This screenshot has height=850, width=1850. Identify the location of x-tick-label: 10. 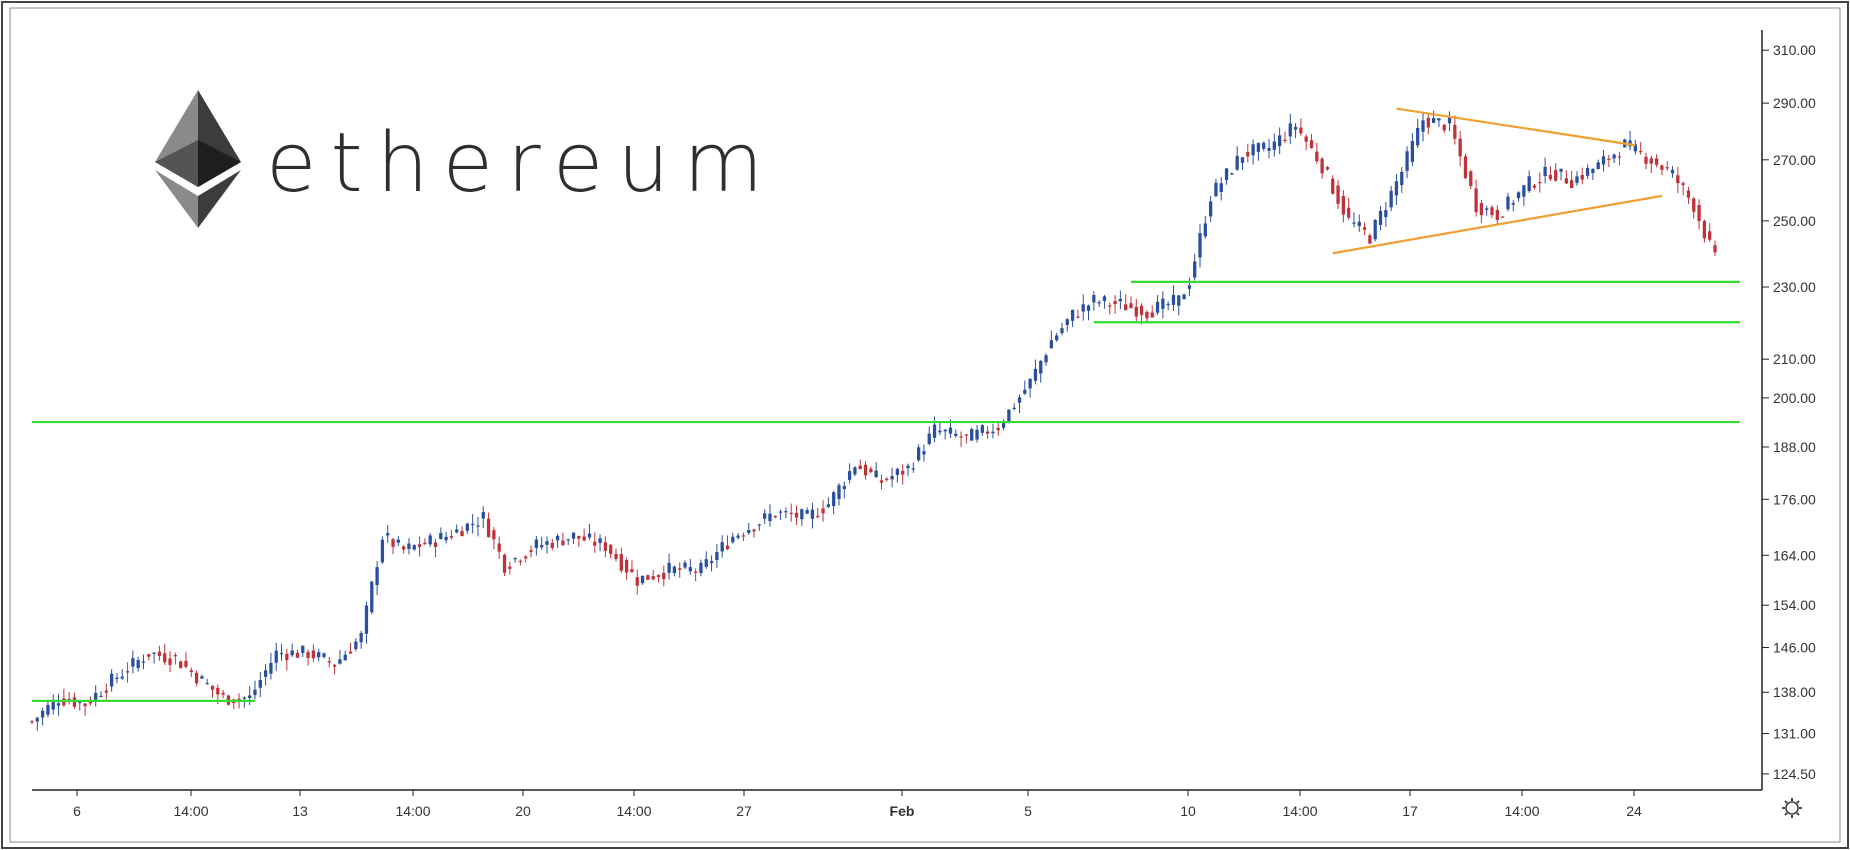
(1188, 811).